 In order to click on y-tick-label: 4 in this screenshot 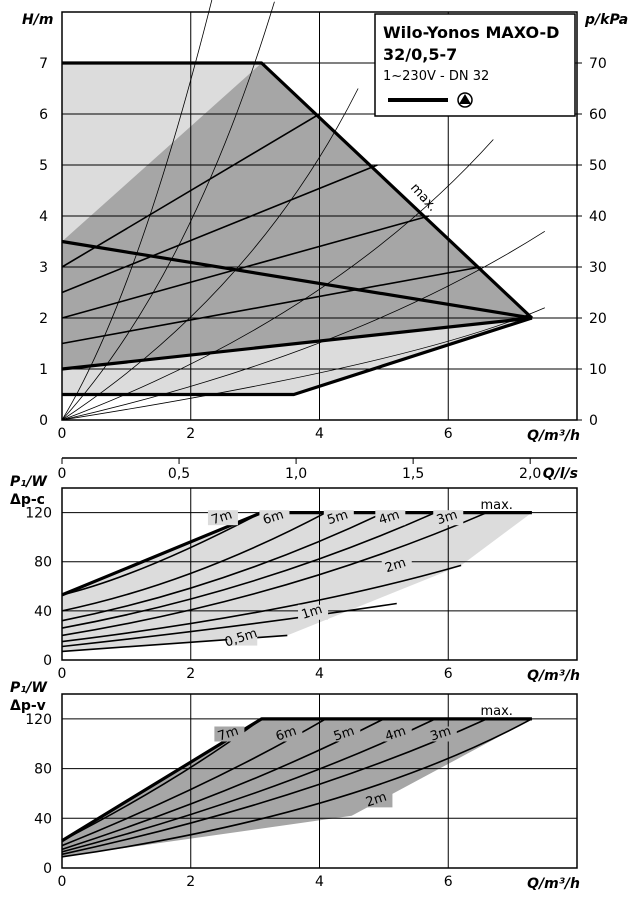, I will do `click(43, 217)`.